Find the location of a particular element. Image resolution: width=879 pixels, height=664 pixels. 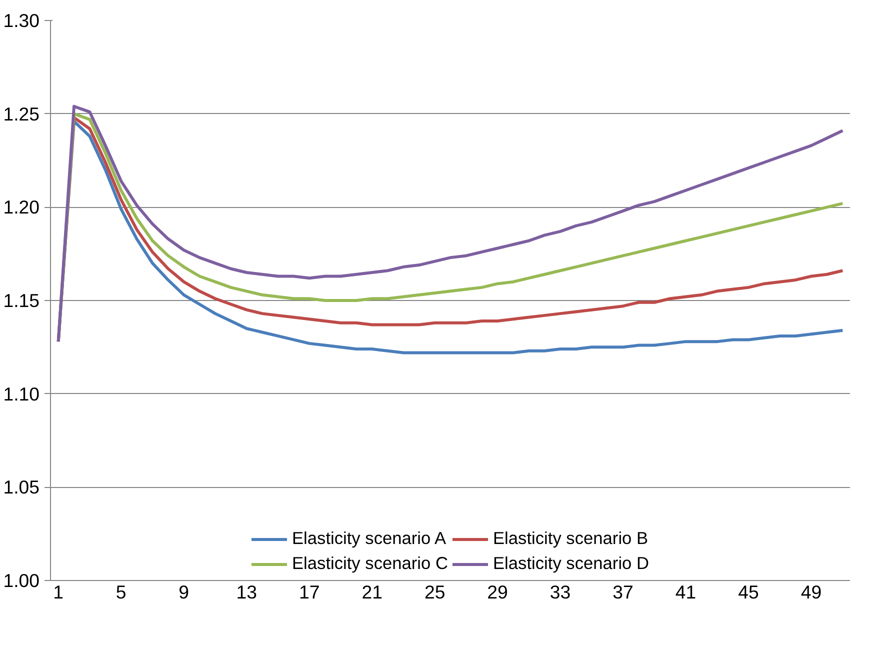

legend-label: Elasticity scenario B is located at coordinates (570, 538).